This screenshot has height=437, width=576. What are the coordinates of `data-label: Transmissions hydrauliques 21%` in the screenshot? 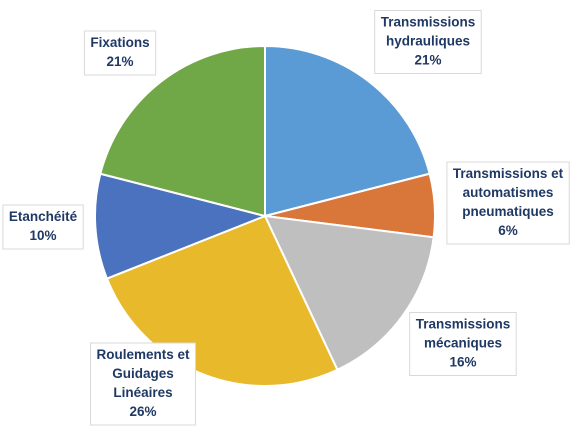 It's located at (428, 42).